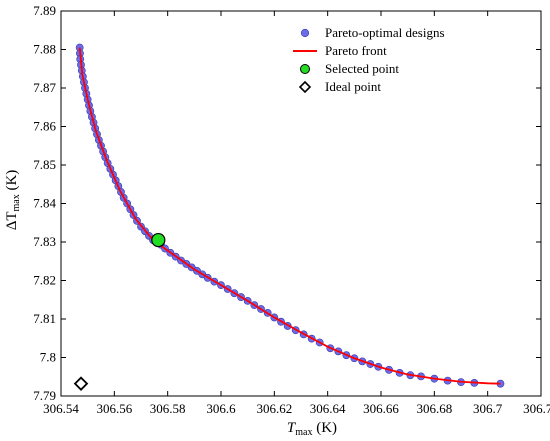 The image size is (550, 441). Describe the element at coordinates (488, 408) in the screenshot. I see `x-tick-label: 306.7` at that location.